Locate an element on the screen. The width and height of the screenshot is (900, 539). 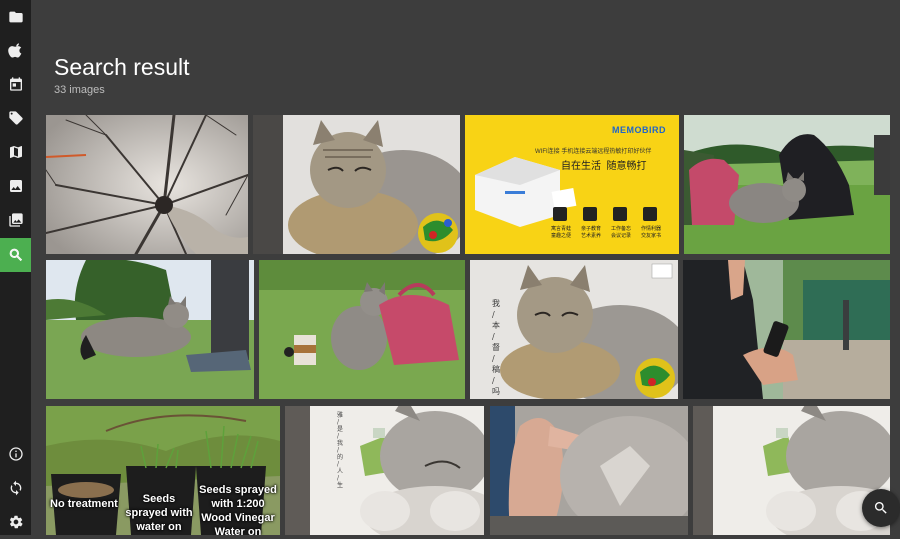
sidebar is located at coordinates (15, 267).